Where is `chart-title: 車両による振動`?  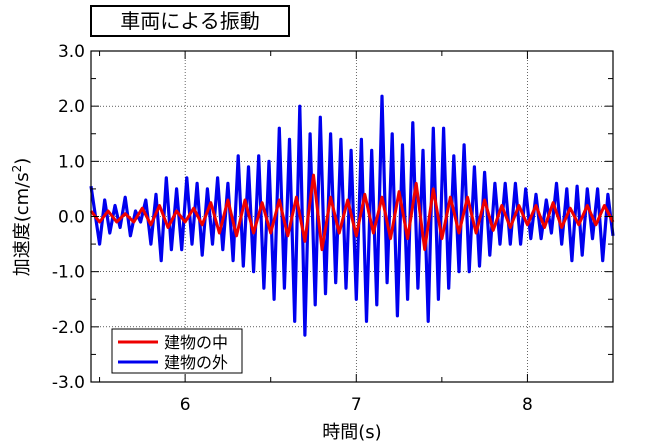 chart-title: 車両による振動 is located at coordinates (189, 21).